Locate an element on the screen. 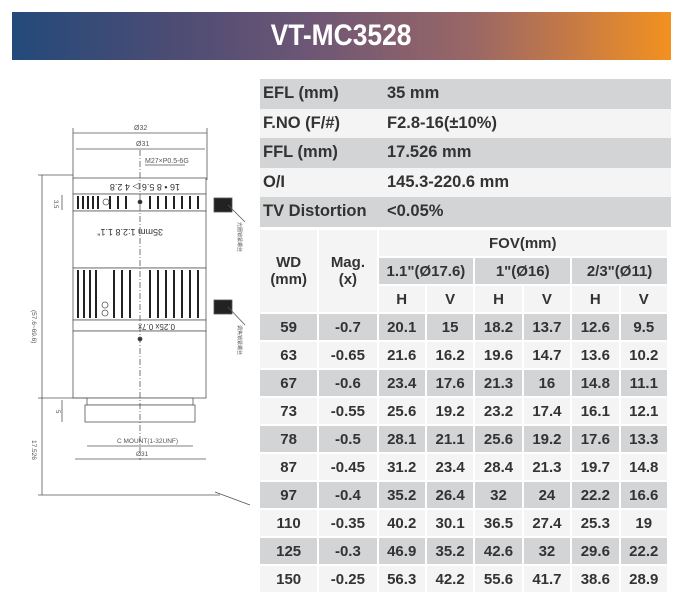 Image resolution: width=682 pixels, height=602 pixels. table-row: 125 -0.3 46.9 35.2 42.6 32 29.6 22.2 is located at coordinates (463, 551).